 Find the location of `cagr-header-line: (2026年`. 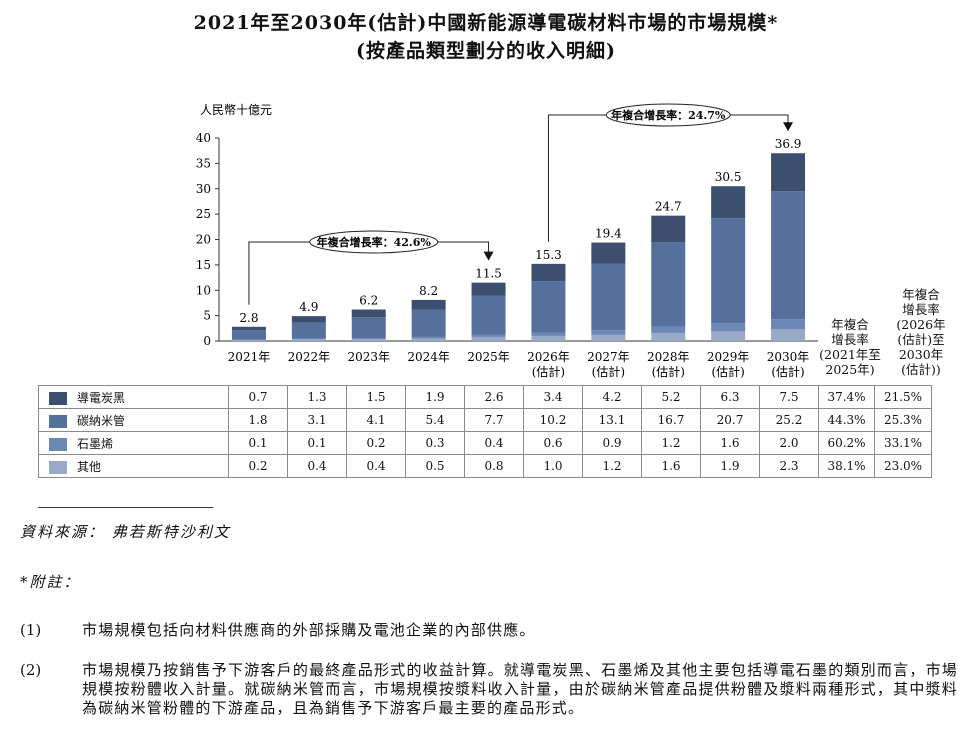

cagr-header-line: (2026年 is located at coordinates (921, 324).